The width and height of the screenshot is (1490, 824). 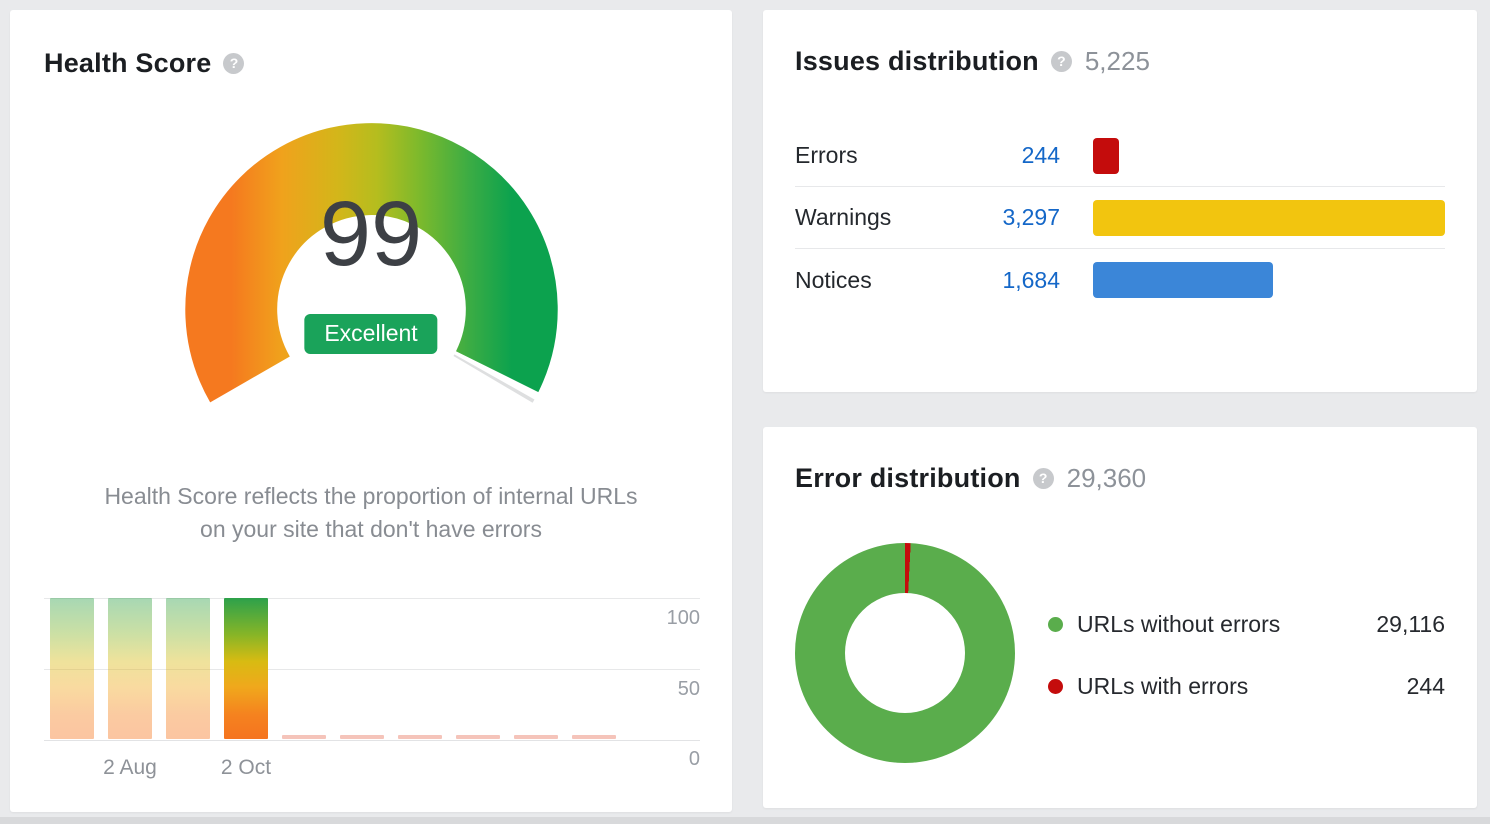 I want to click on health-score-trend-chart: 100 50 0 2 Aug 2 Oct, so click(x=372, y=688).